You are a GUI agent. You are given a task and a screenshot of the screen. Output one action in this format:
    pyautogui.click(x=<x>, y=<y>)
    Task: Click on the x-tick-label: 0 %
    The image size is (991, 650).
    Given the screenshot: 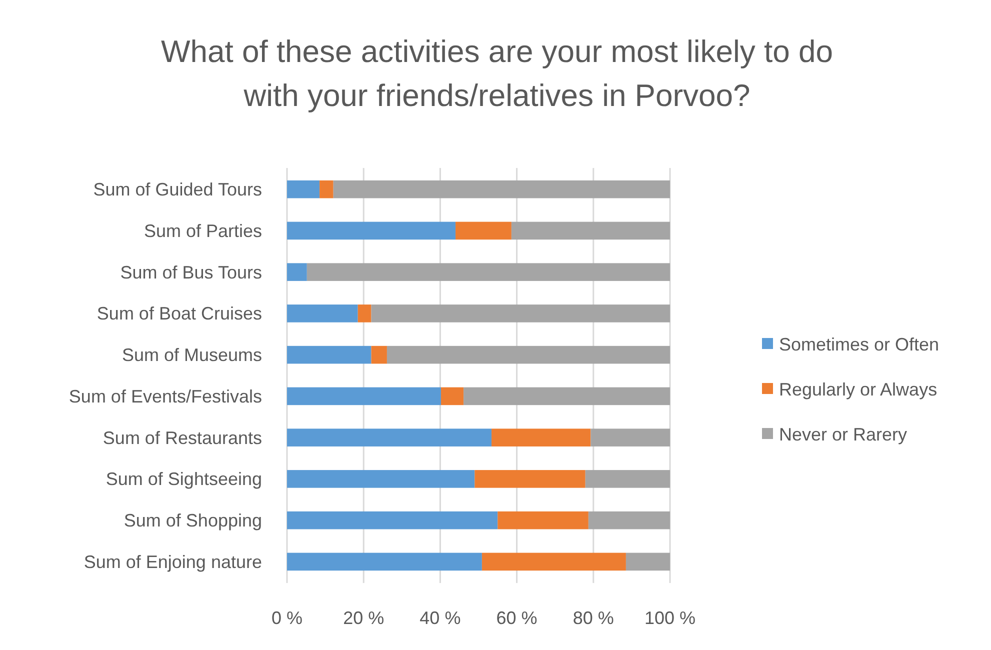 What is the action you would take?
    pyautogui.click(x=287, y=618)
    